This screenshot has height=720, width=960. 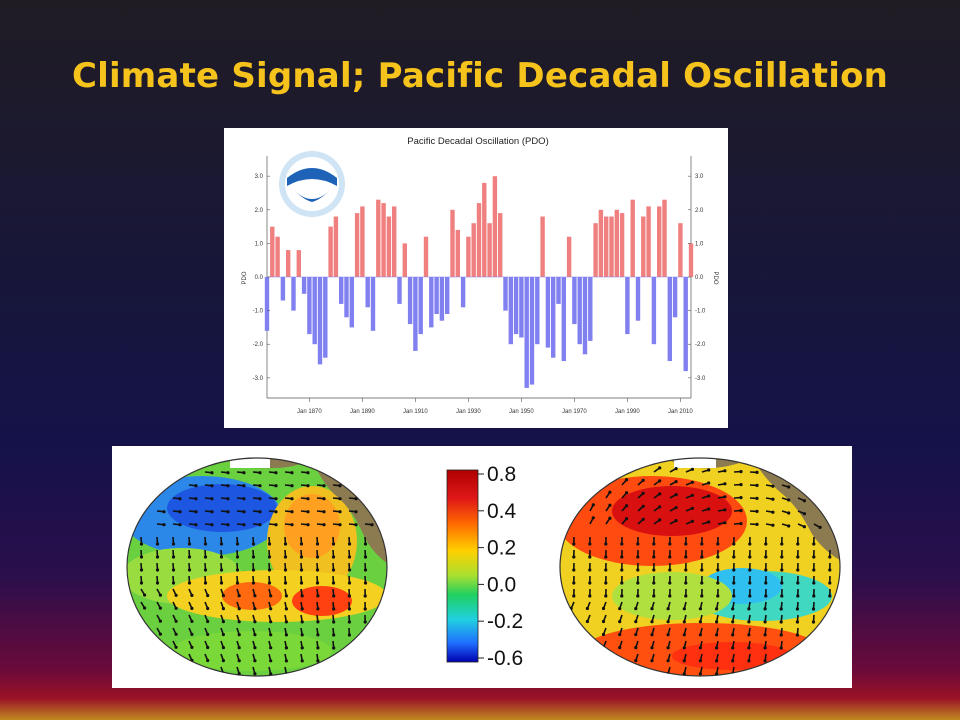 I want to click on sst-map-left, so click(x=257, y=567).